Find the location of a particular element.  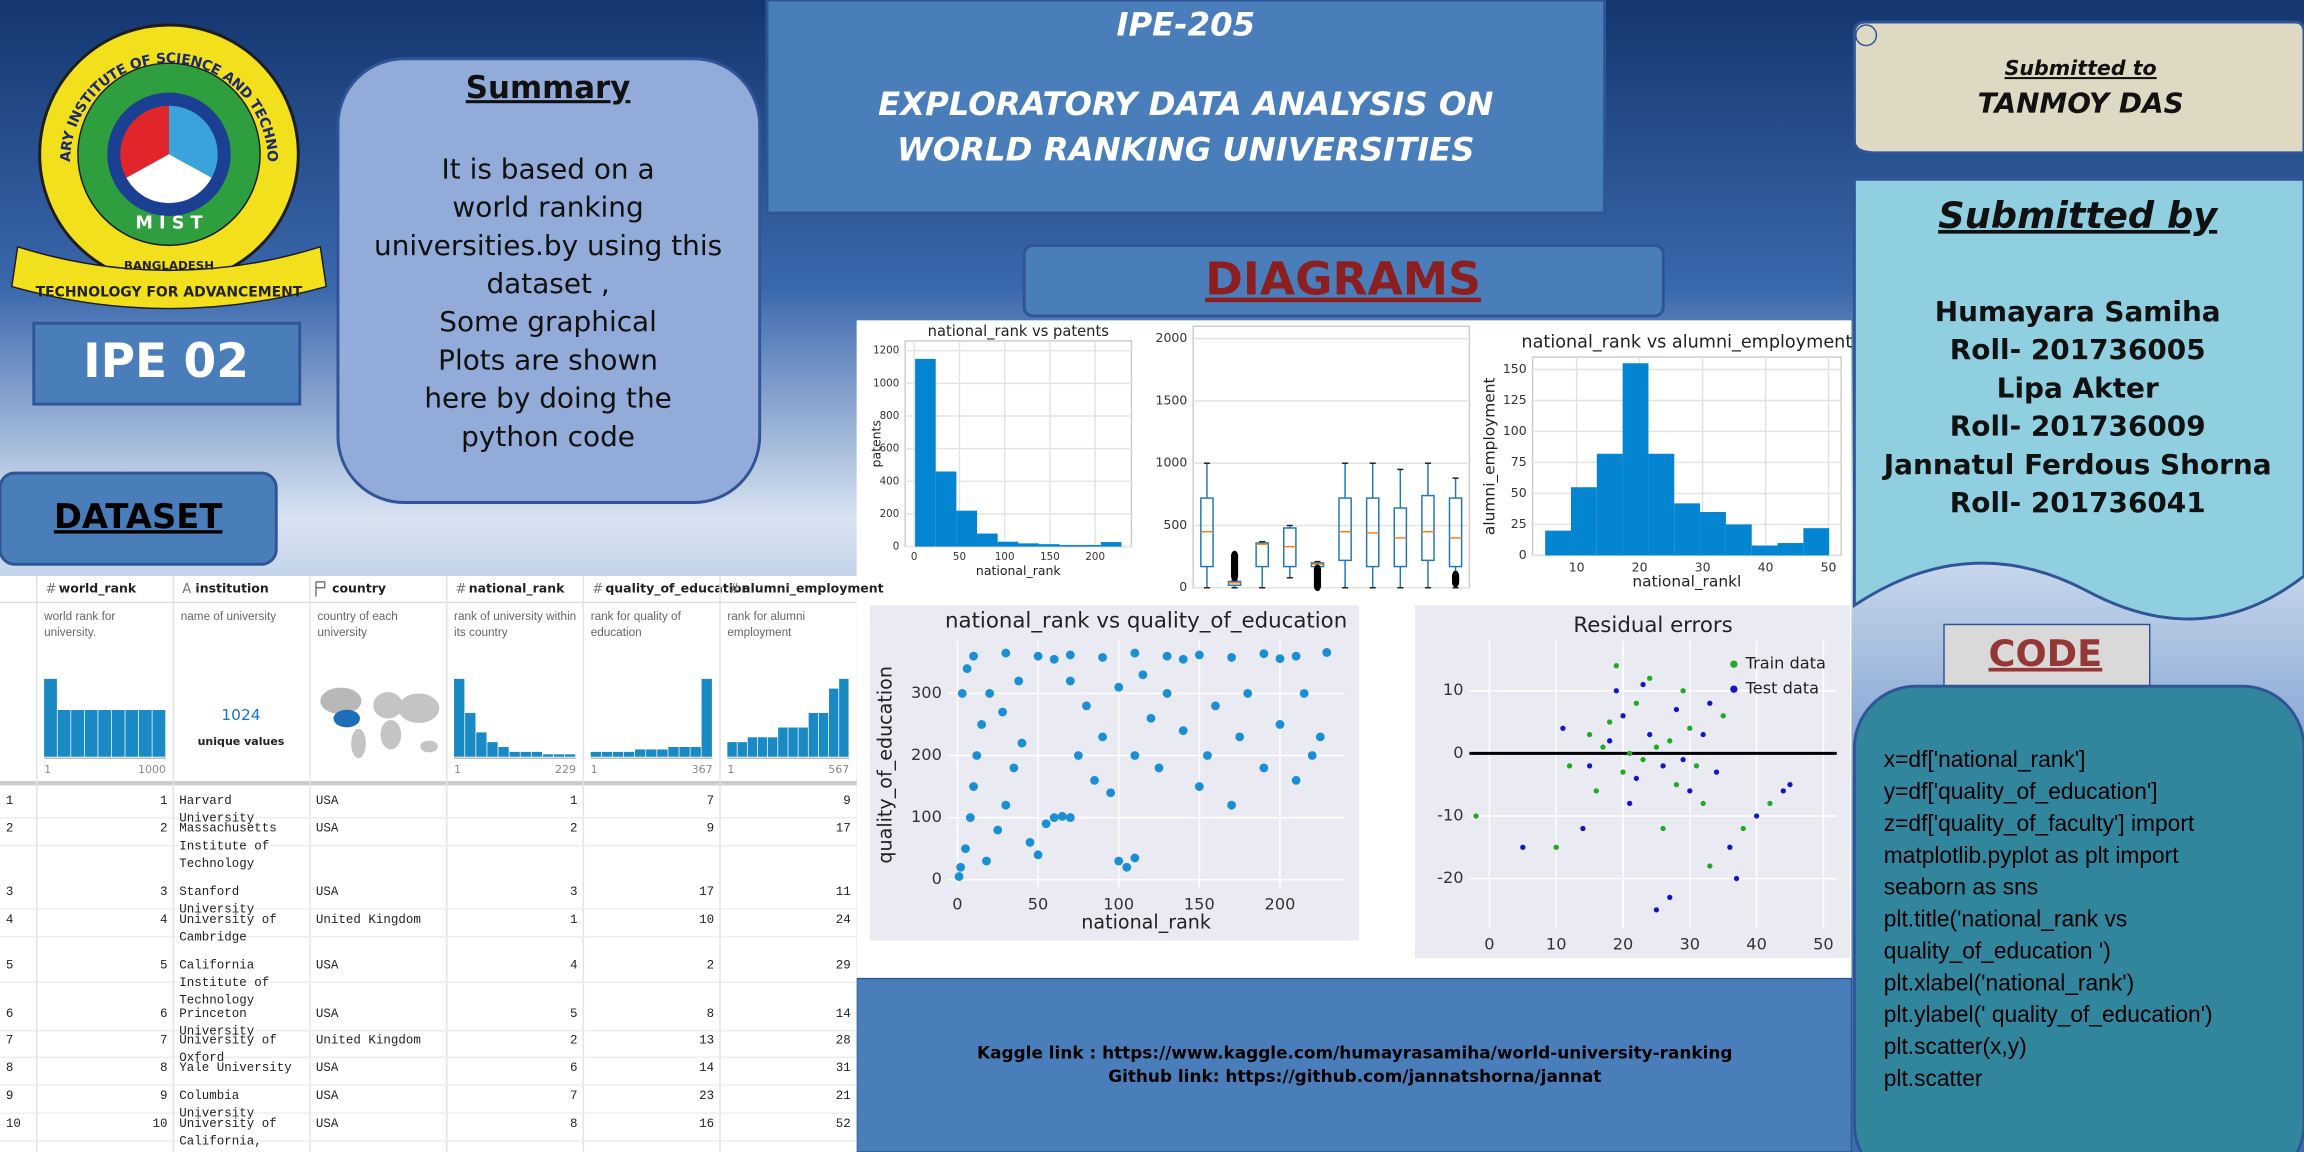

table-cell: 8 is located at coordinates (164, 1068).